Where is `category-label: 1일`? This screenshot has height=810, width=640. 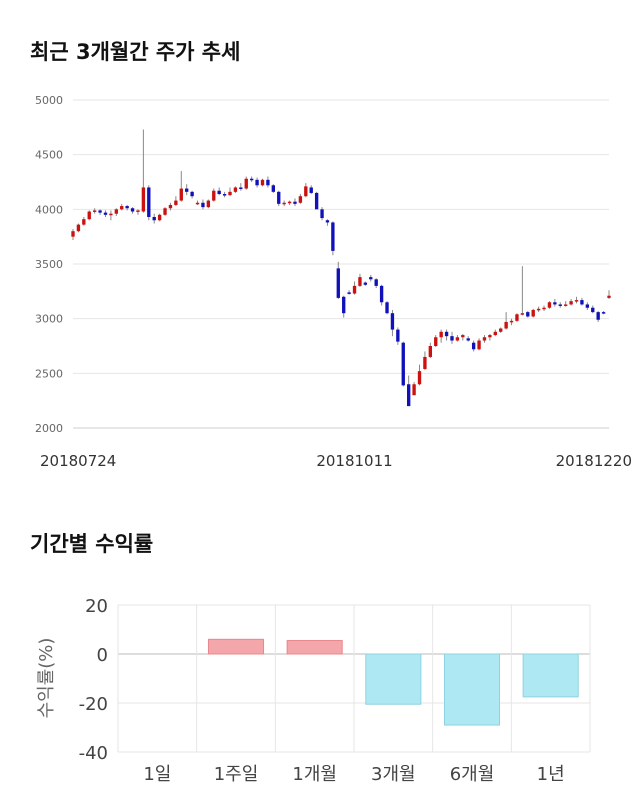 category-label: 1일 is located at coordinates (157, 774).